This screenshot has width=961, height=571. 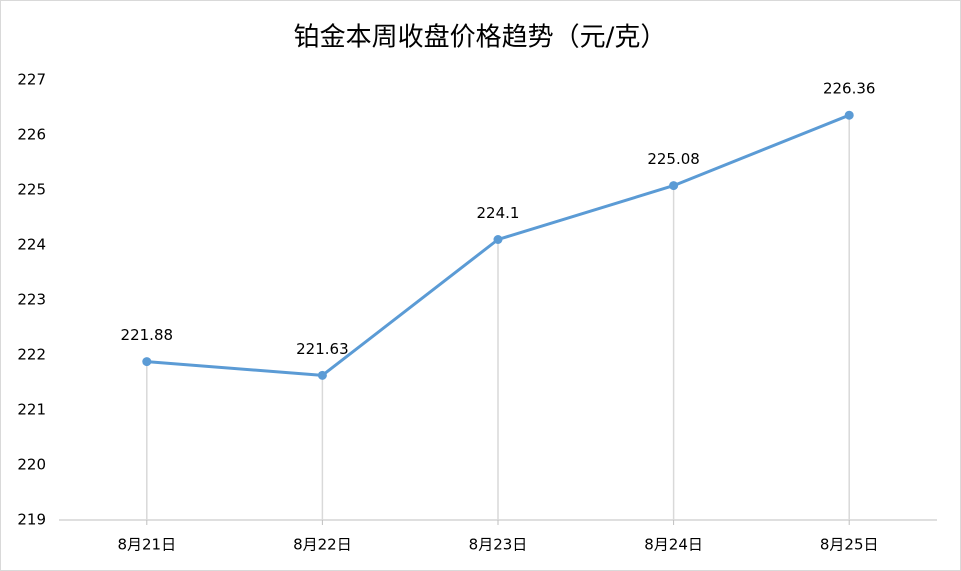 What do you see at coordinates (849, 89) in the screenshot?
I see `data-label: 226.36` at bounding box center [849, 89].